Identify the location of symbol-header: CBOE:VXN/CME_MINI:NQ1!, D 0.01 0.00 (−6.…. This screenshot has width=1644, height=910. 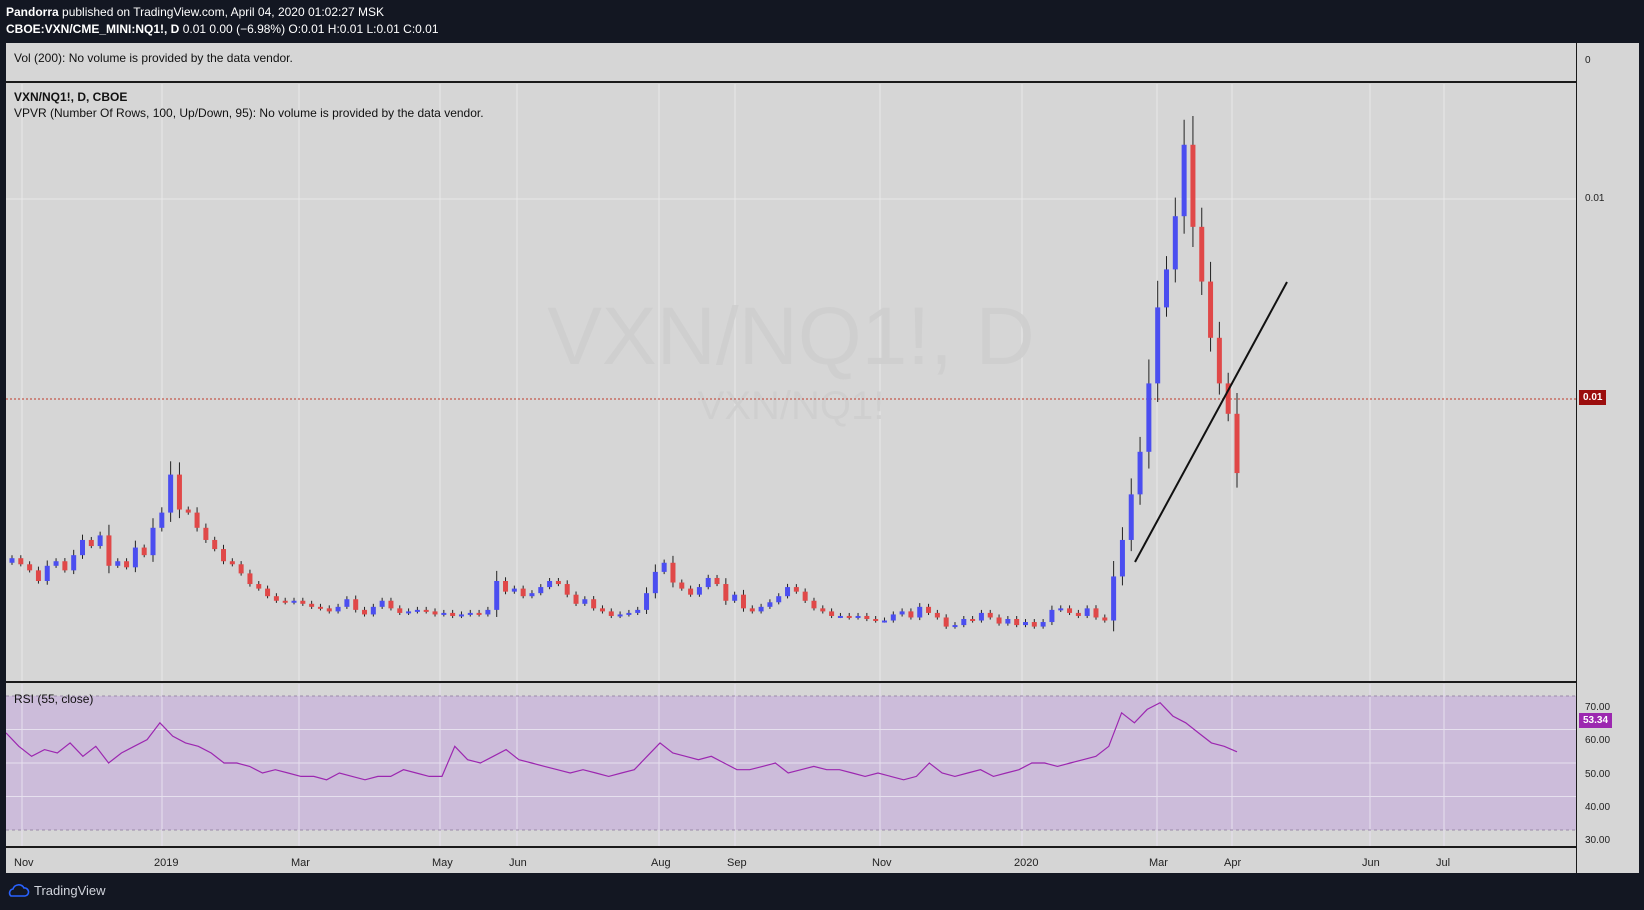
(222, 29).